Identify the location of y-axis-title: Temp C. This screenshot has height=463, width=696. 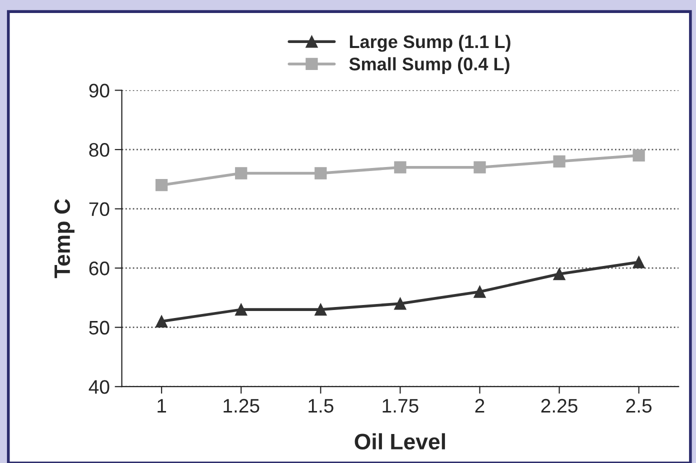
(64, 238).